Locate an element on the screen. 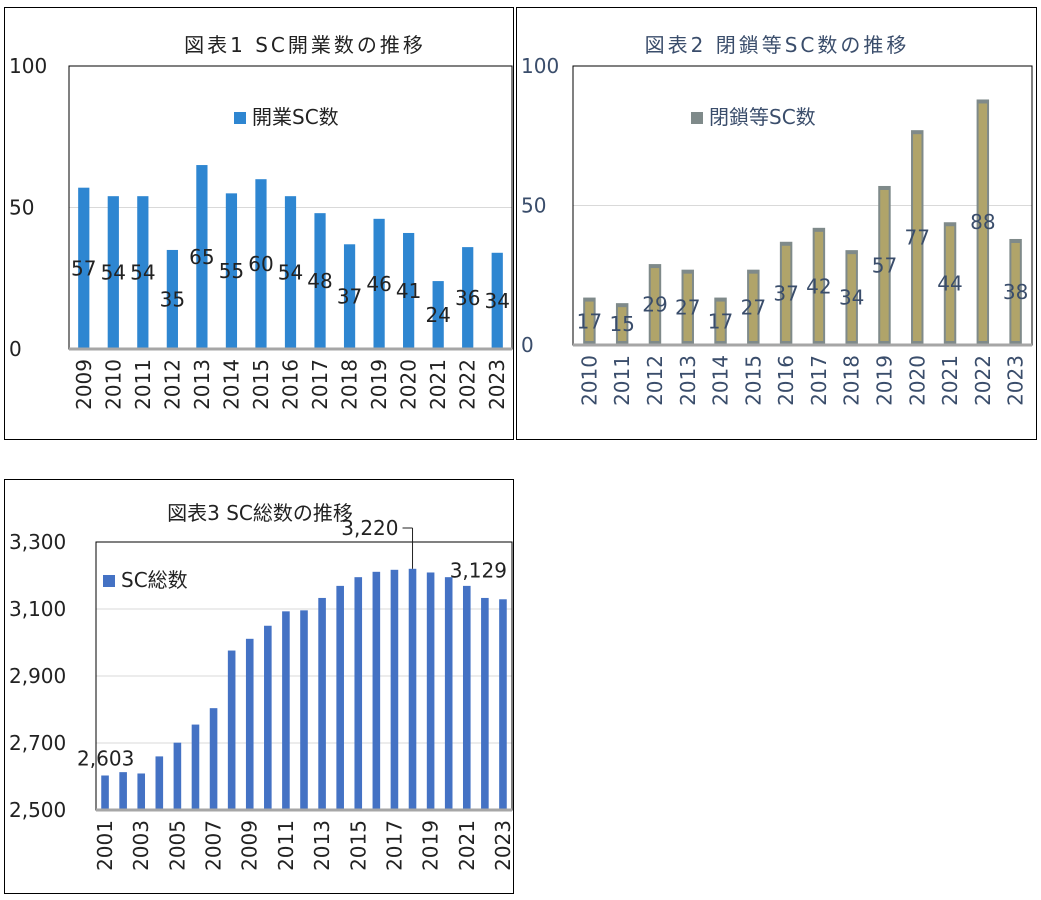 The image size is (1041, 900). data-label: 27 is located at coordinates (687, 307).